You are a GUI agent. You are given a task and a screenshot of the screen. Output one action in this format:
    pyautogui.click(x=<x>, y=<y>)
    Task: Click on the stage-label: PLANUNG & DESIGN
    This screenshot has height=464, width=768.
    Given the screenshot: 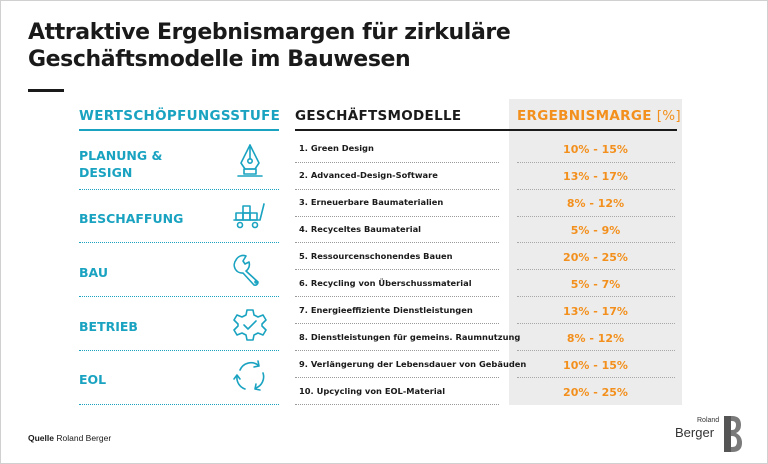 What is the action you would take?
    pyautogui.click(x=121, y=164)
    